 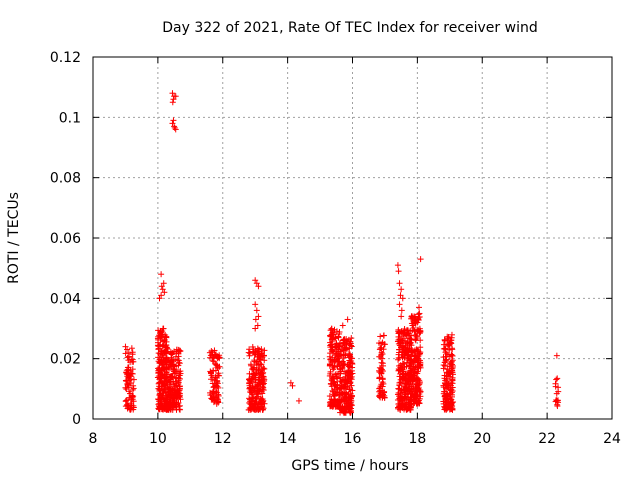 I want to click on x-tick-label: 22, so click(x=547, y=439).